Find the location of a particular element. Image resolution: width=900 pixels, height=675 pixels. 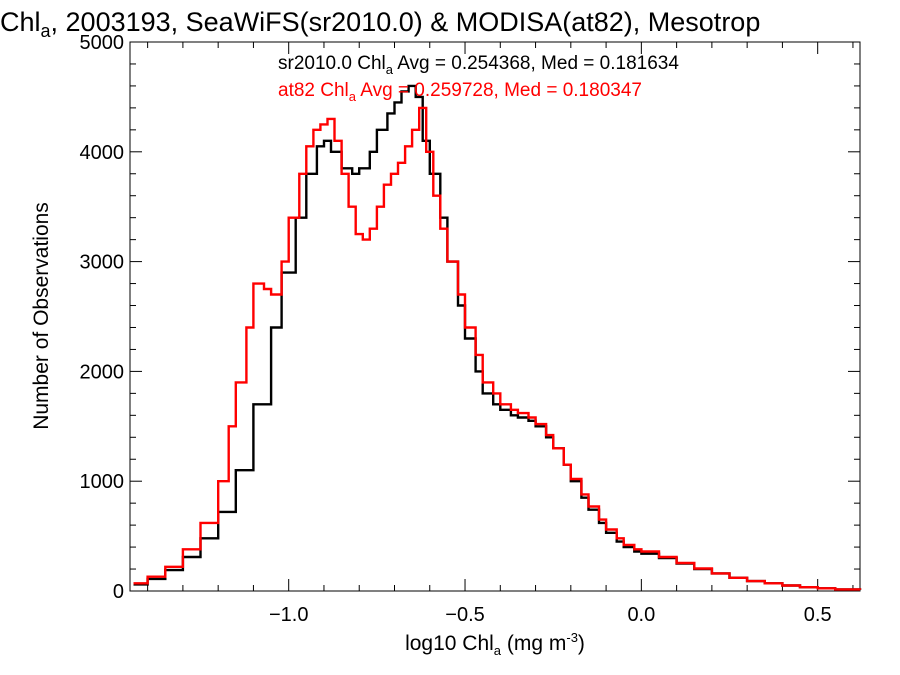

y-tick-label: 0 is located at coordinates (118, 592).